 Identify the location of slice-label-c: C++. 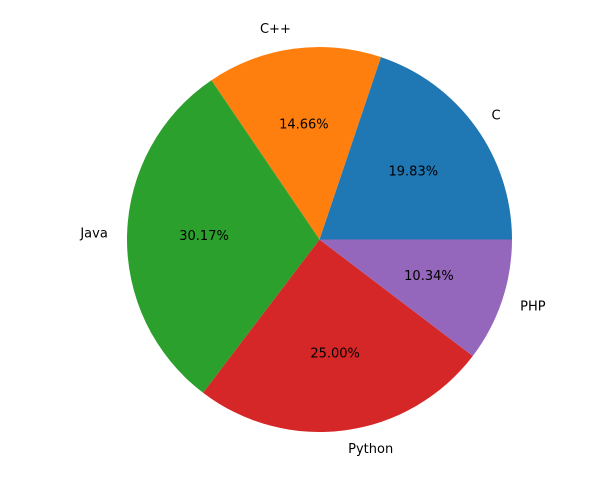
(275, 29).